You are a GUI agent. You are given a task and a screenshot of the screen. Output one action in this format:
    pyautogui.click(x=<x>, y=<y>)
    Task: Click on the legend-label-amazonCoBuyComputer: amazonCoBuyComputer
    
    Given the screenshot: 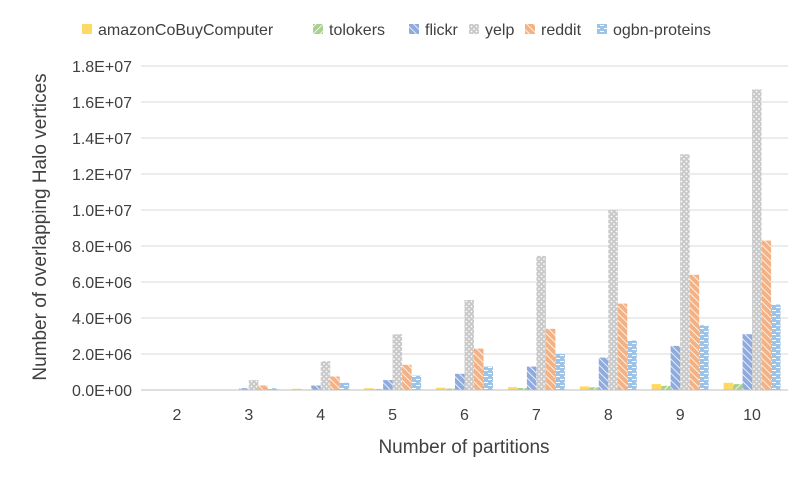 What is the action you would take?
    pyautogui.click(x=186, y=30)
    